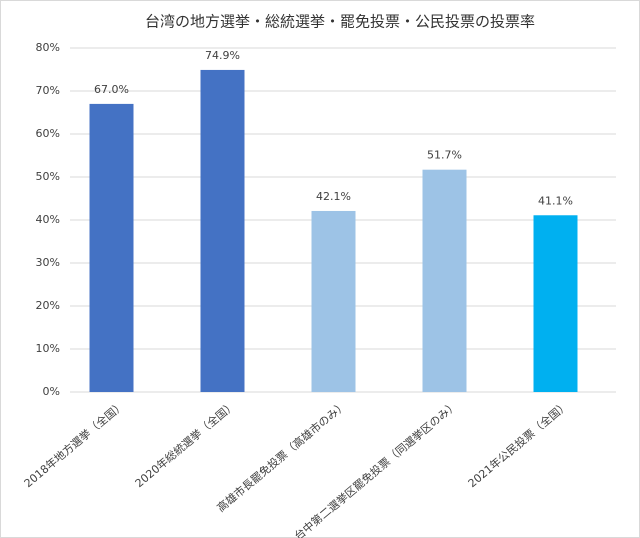  I want to click on y-tick-label: 20%, so click(48, 305).